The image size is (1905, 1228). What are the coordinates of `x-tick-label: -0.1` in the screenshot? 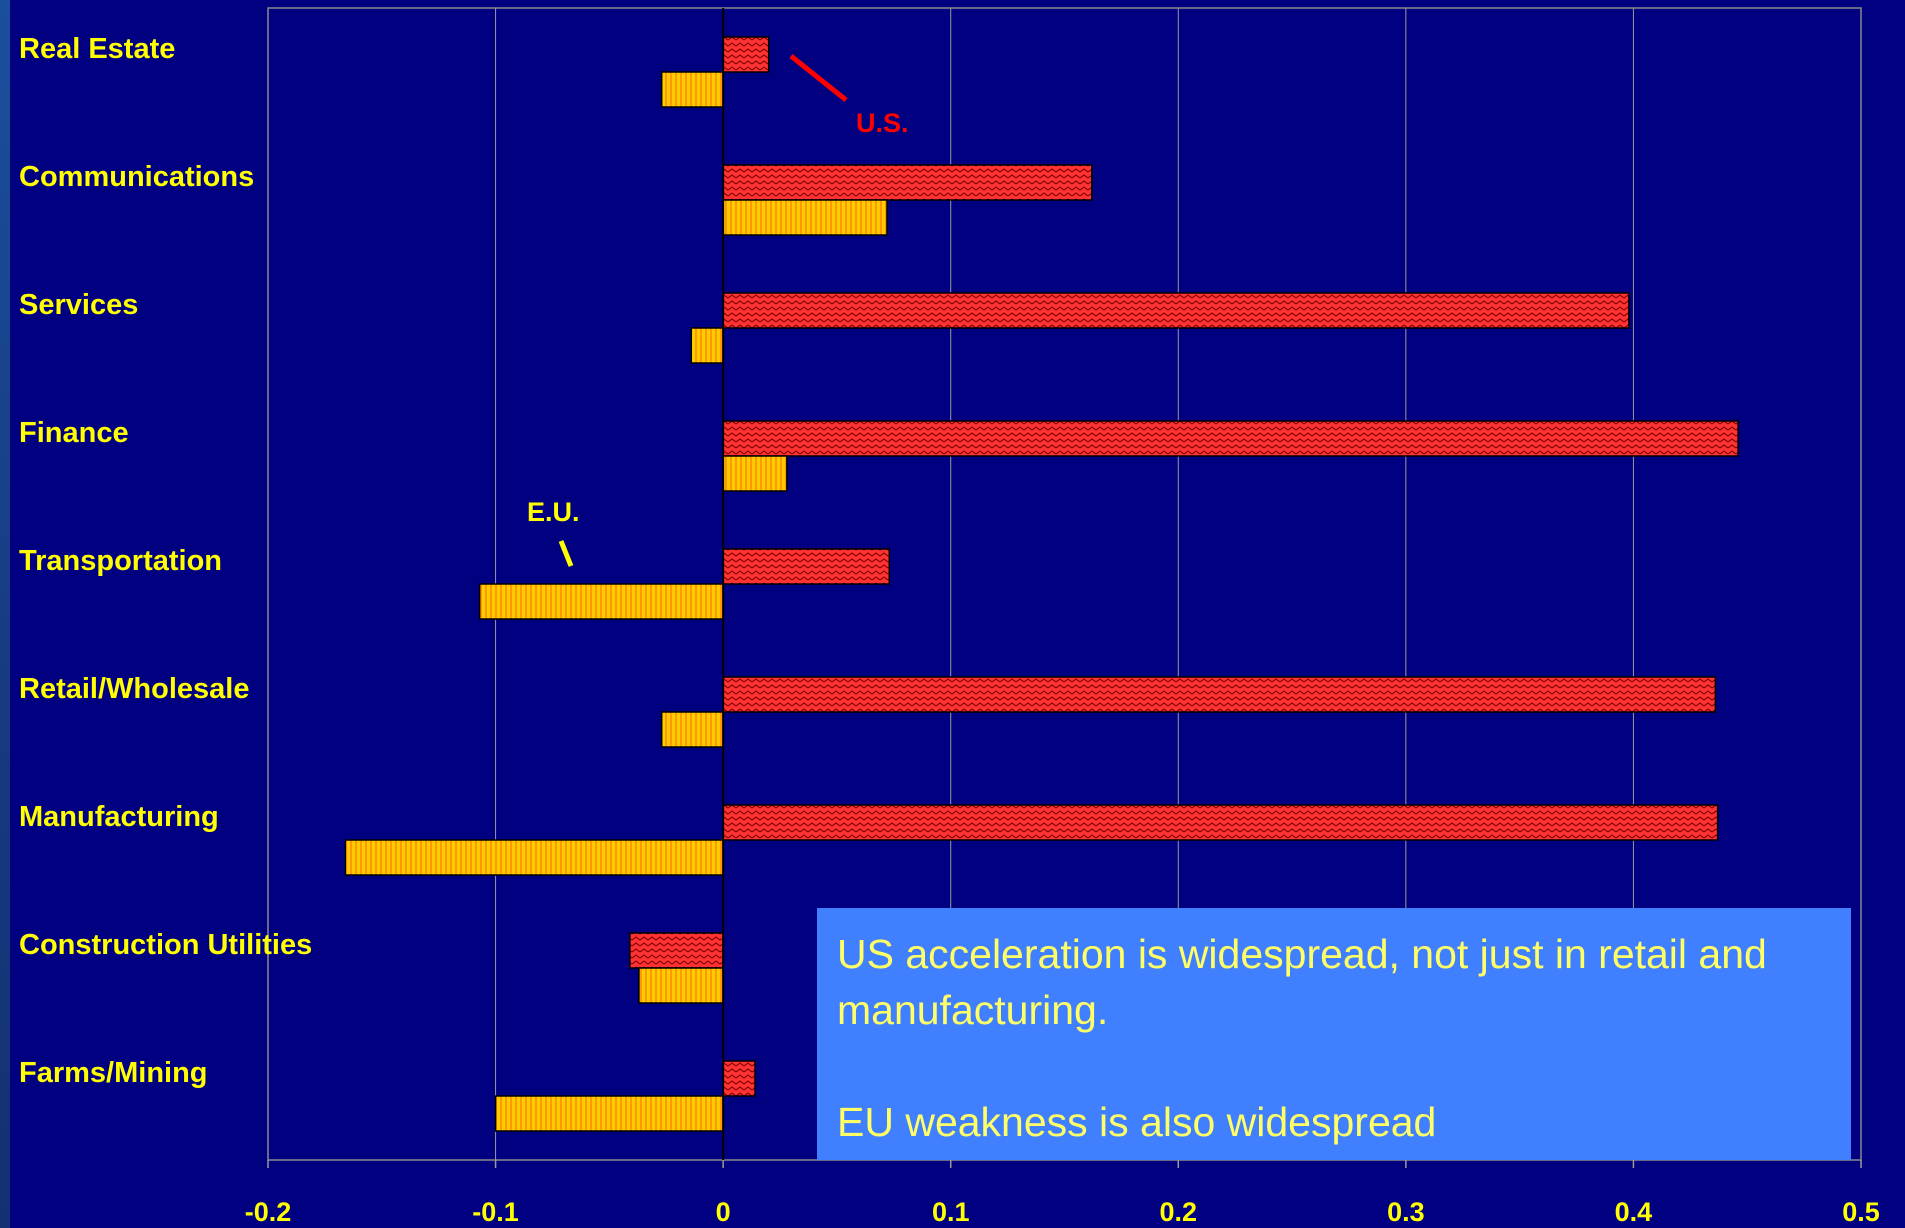 It's located at (495, 1212).